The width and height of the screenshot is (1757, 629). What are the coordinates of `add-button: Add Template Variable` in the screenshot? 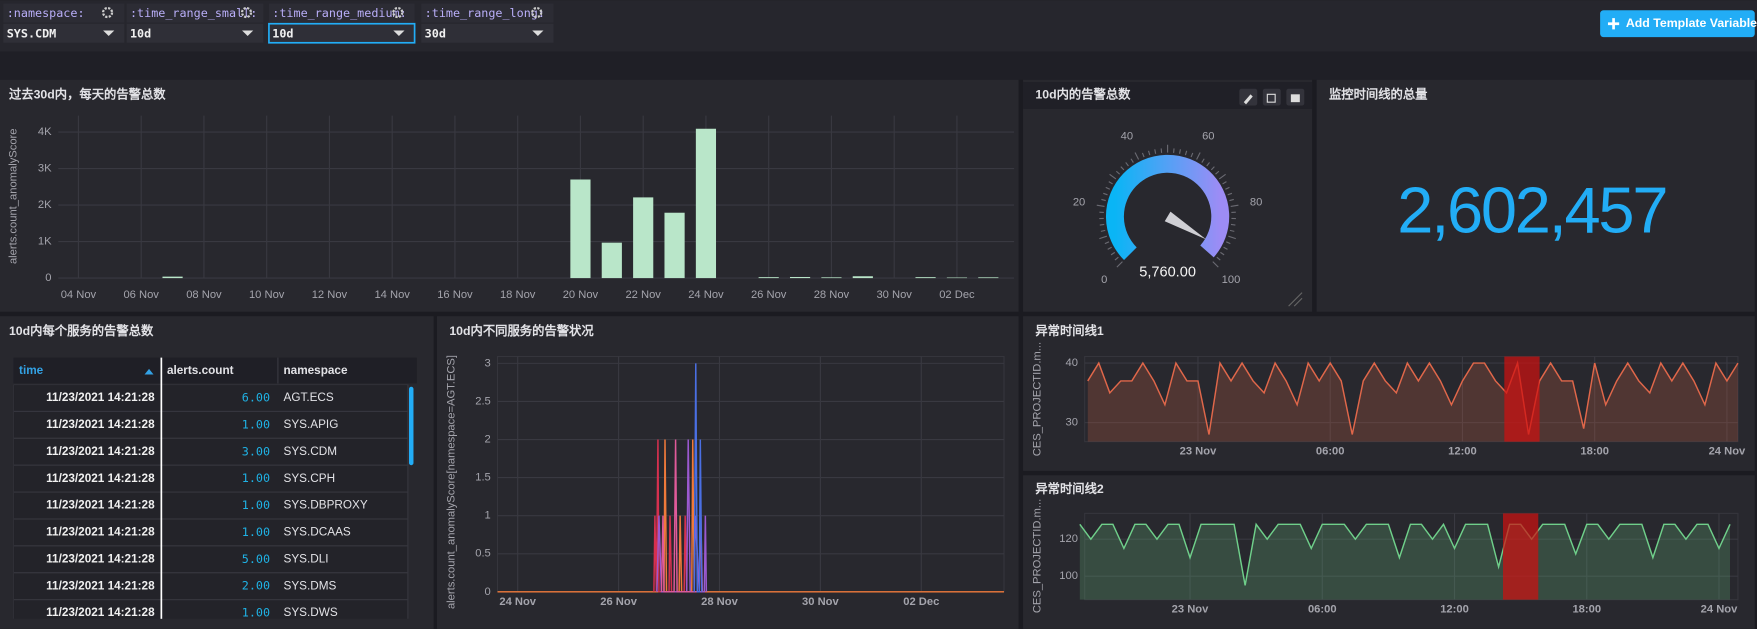 It's located at (1678, 24).